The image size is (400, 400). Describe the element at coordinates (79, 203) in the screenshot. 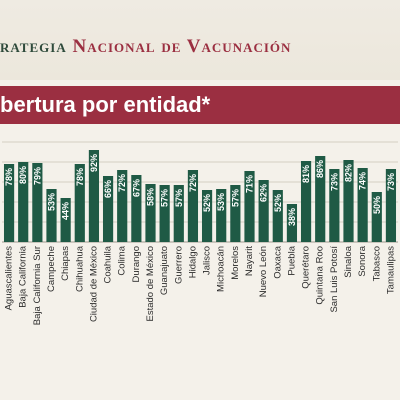

I see `bar-chihuahua` at that location.